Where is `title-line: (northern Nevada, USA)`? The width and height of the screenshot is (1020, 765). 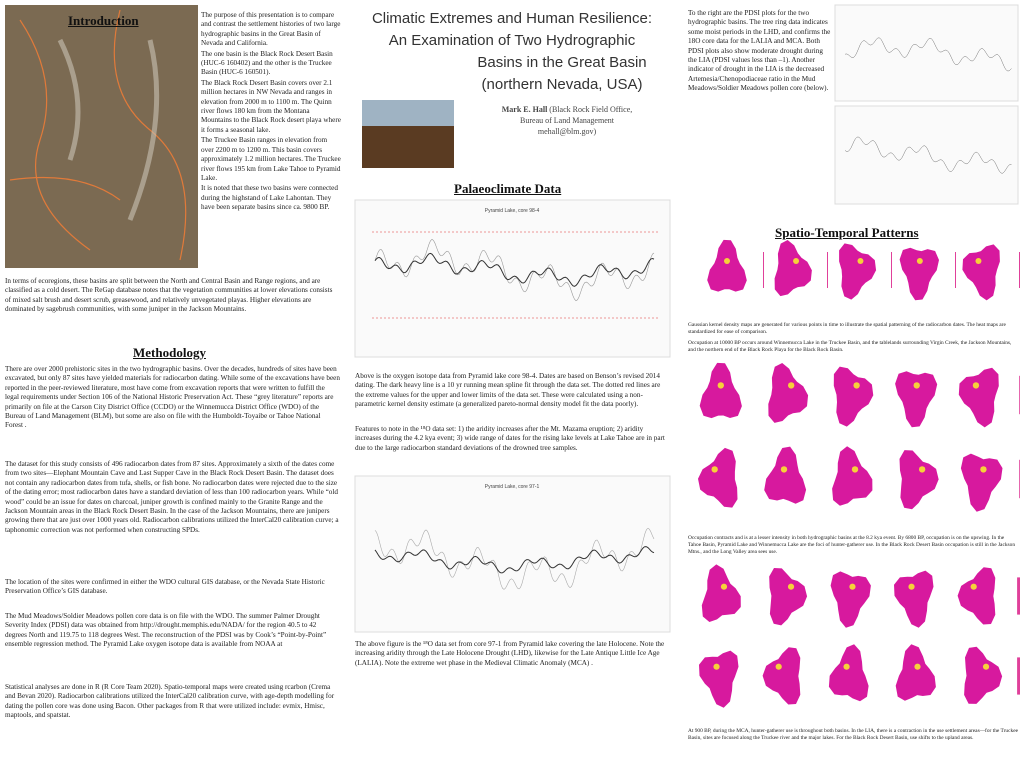
title-line: (northern Nevada, USA) is located at coordinates (562, 84).